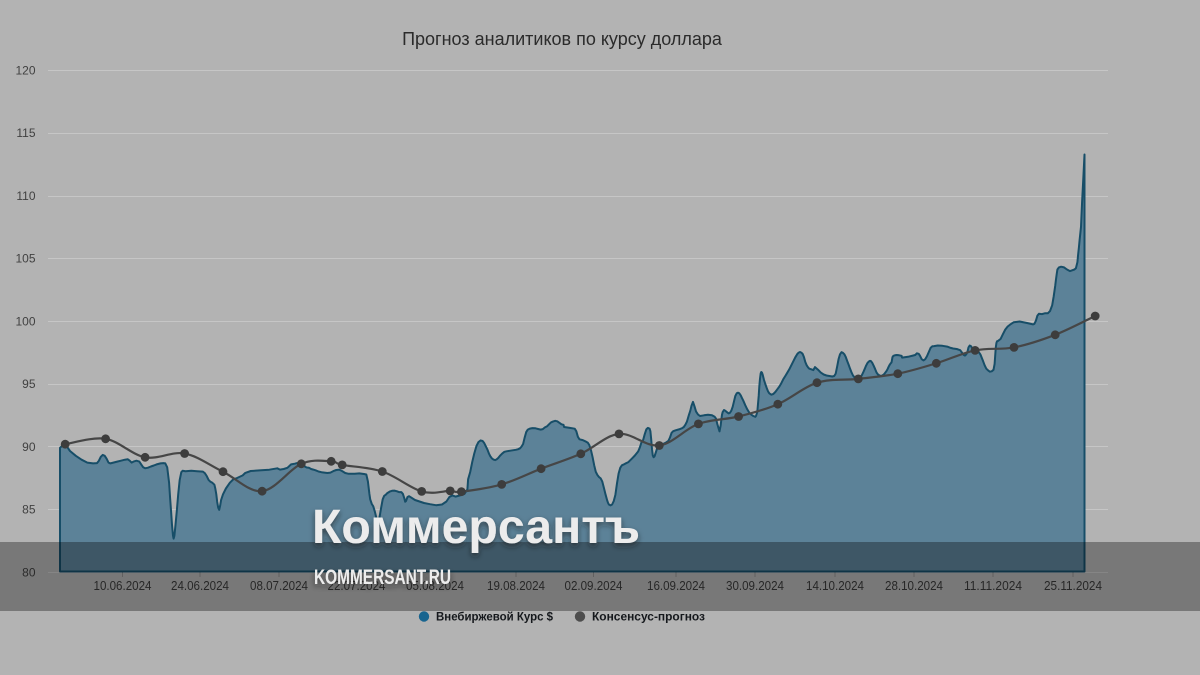 The width and height of the screenshot is (1200, 675). I want to click on svg-text: 19.08.2024, so click(516, 585).